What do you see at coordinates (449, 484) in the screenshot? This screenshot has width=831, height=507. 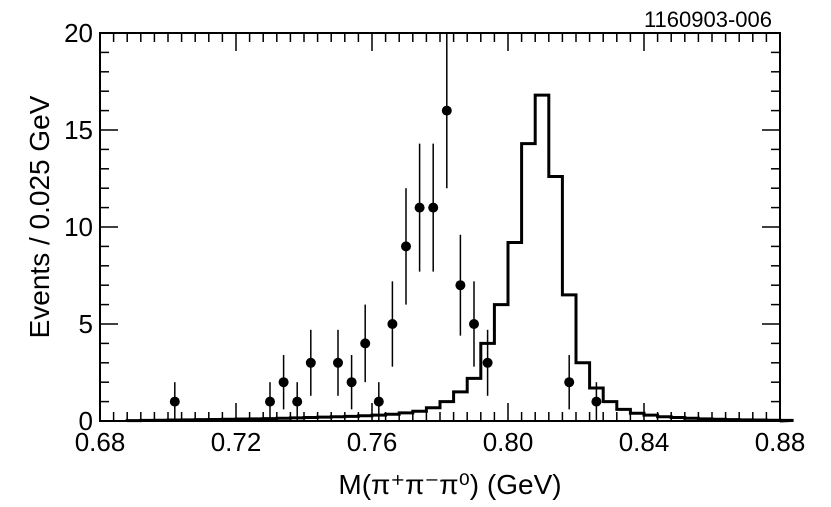 I see `x-axis-title: M(π⁺π⁻π⁰) (GeV)` at bounding box center [449, 484].